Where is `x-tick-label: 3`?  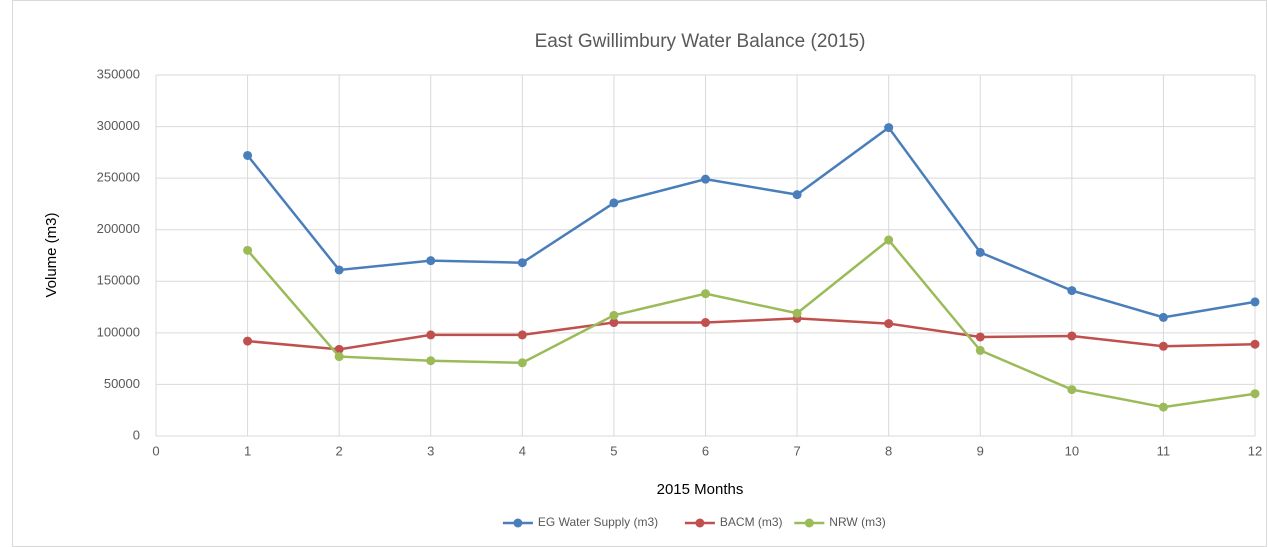
x-tick-label: 3 is located at coordinates (430, 450).